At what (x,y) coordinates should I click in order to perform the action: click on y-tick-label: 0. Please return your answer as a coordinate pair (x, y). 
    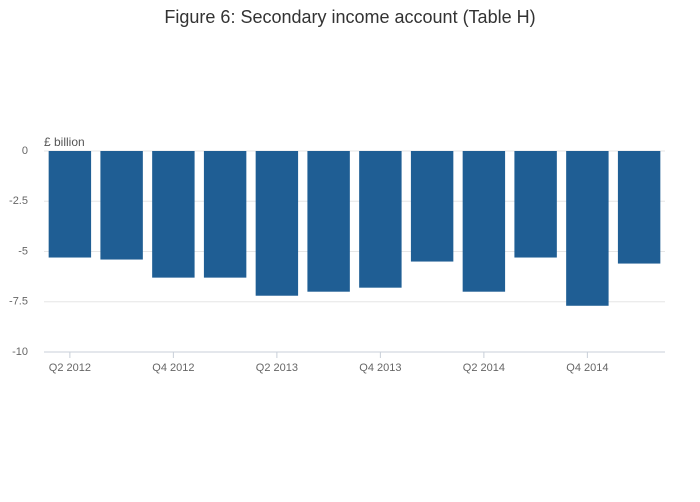
    Looking at the image, I should click on (25, 151).